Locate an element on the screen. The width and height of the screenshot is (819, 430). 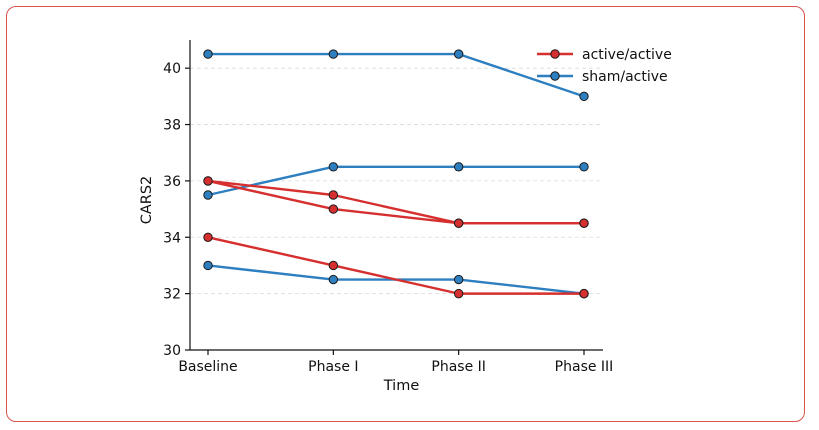
y-tick-label: 40 is located at coordinates (172, 69).